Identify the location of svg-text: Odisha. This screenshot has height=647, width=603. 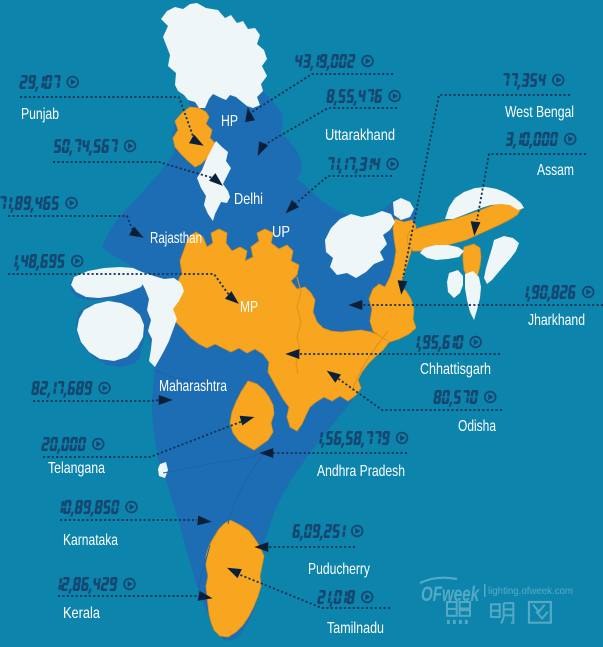
(477, 426).